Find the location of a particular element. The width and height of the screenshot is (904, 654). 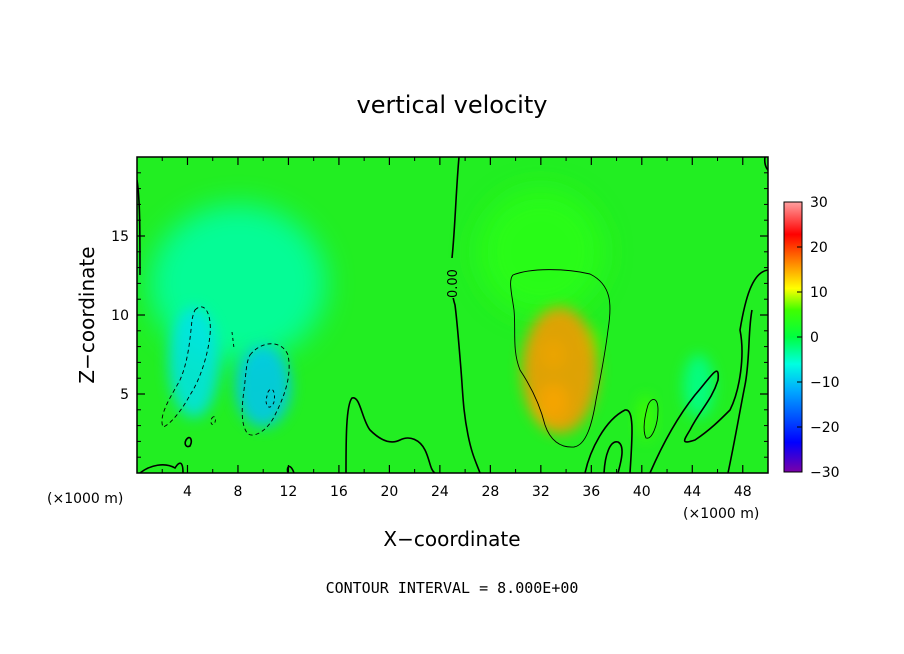

x-axis-label: X−coordinate is located at coordinates (451, 539).